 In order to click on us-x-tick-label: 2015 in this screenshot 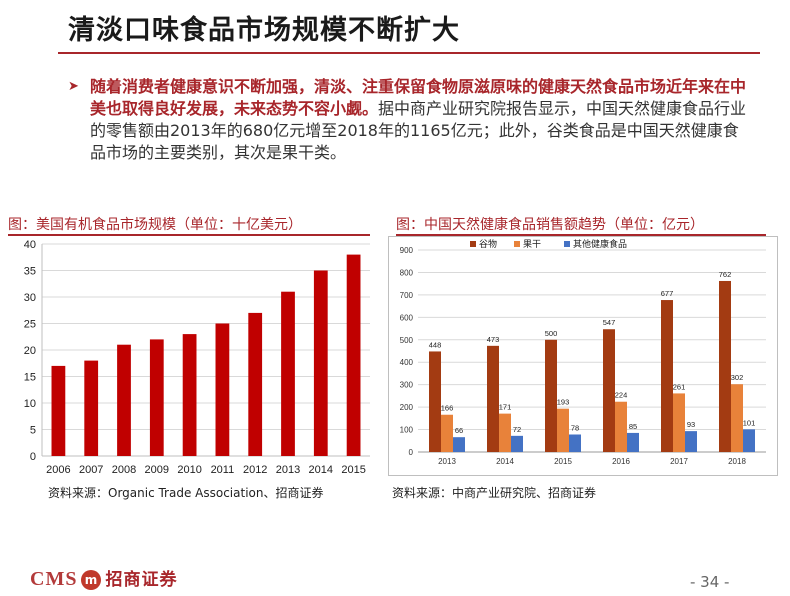, I will do `click(353, 470)`.